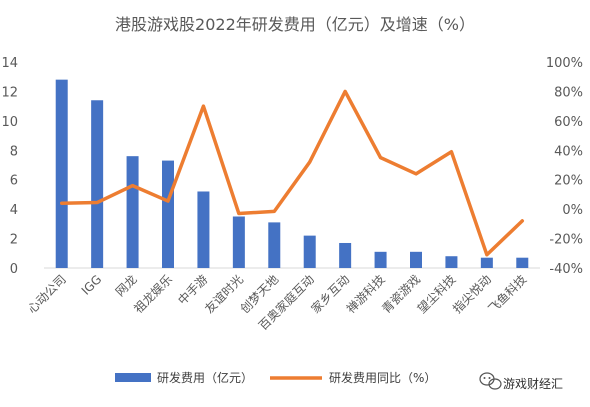  I want to click on y-left-tick-label: 10, so click(9, 122).